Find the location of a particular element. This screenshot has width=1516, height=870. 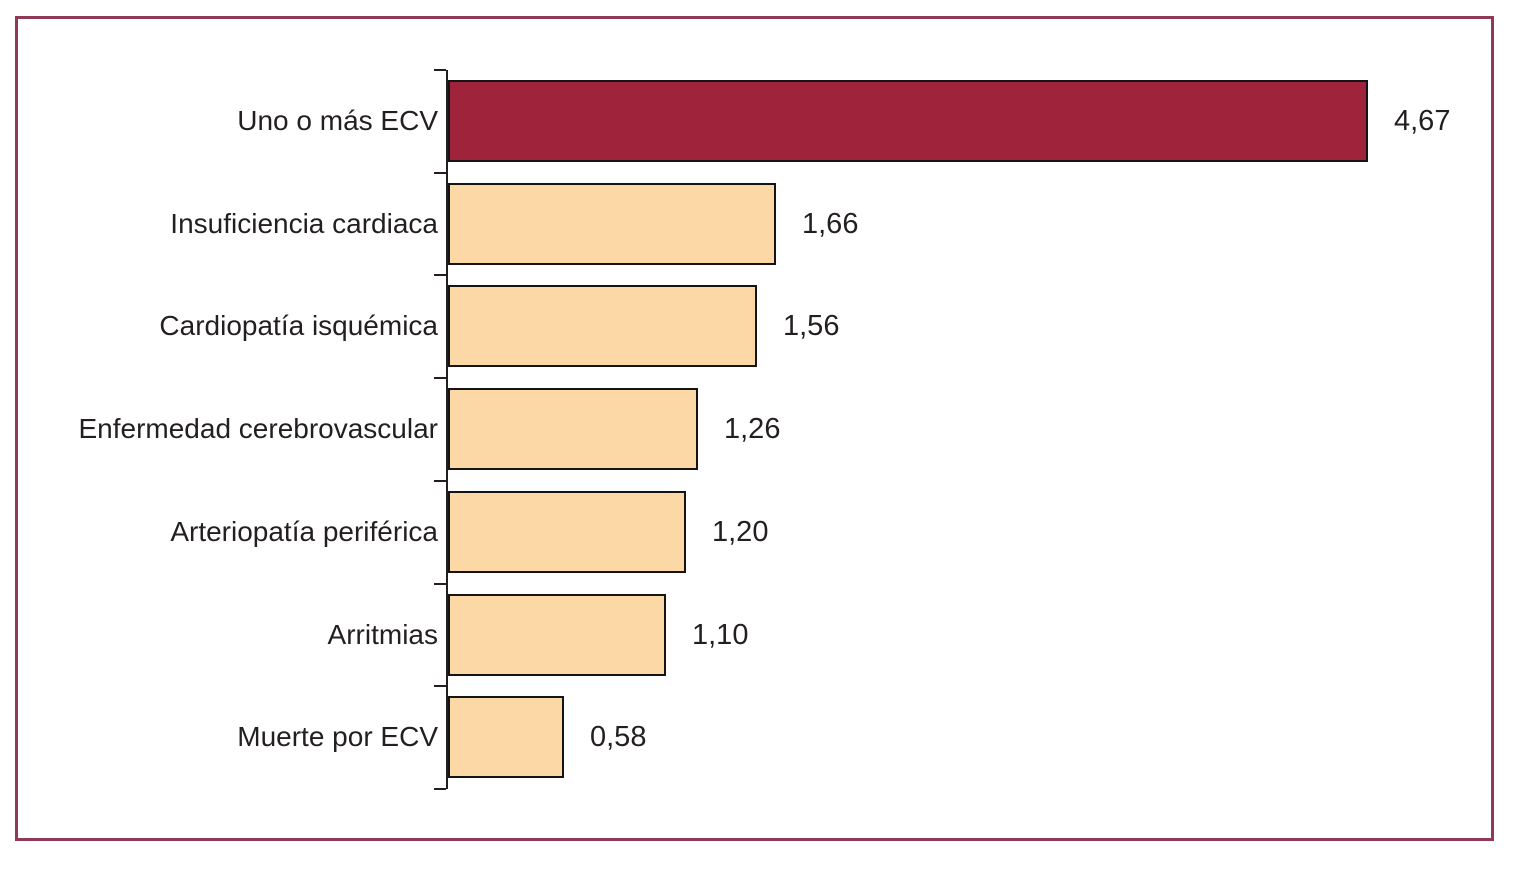

category-label: Arritmias is located at coordinates (382, 634).